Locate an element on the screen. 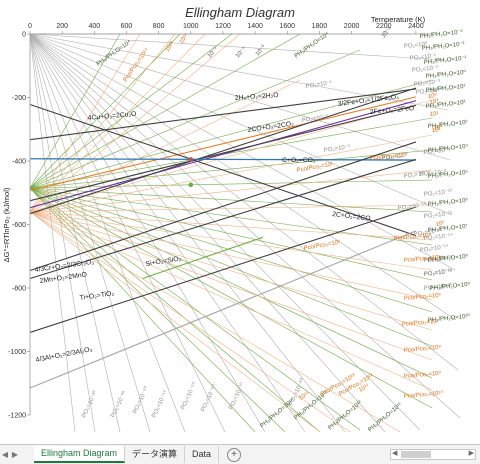 This screenshot has height=464, width=480. scale-label: PO₂=10⁻¹⁰ is located at coordinates (412, 206).